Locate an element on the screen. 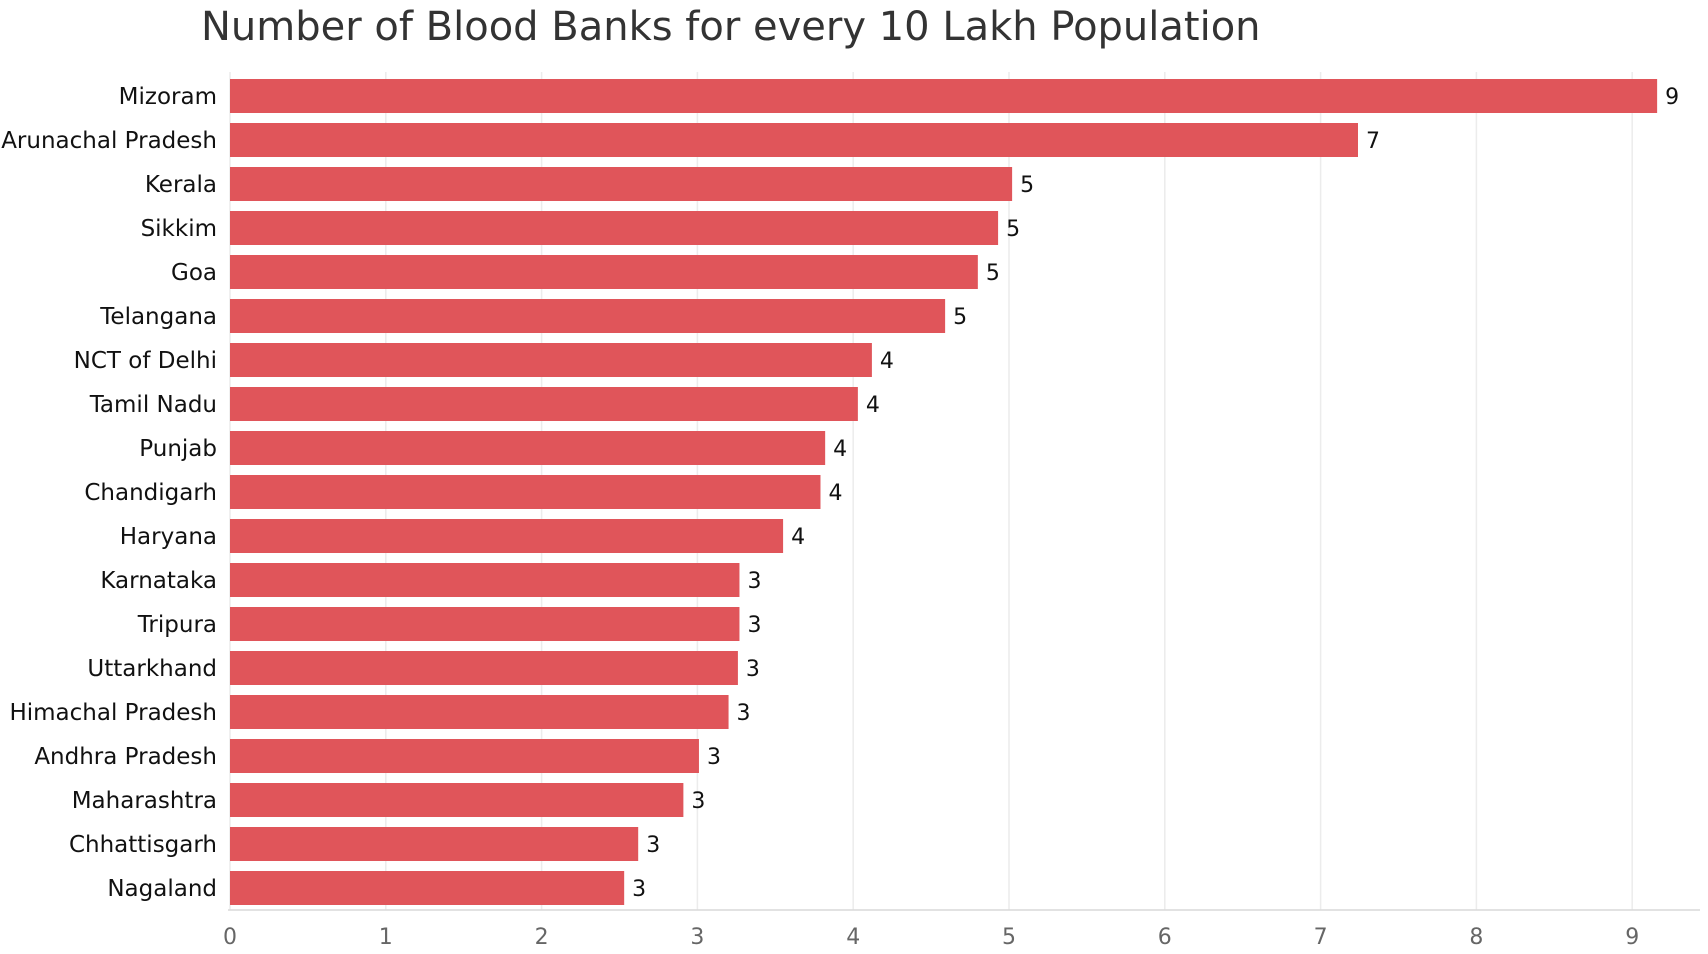  bar-andhra-pradesh is located at coordinates (464, 756).